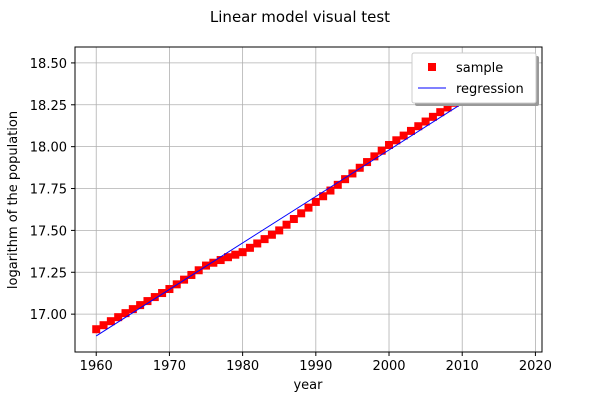 This screenshot has height=400, width=600. Describe the element at coordinates (48, 148) in the screenshot. I see `y-tick-label: 18.00` at that location.